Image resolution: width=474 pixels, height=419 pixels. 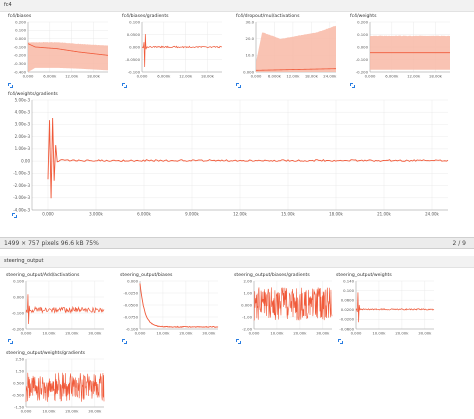 What do you see at coordinates (23, 99) in the screenshot?
I see `y-tick-label: 5.00e-3` at bounding box center [23, 99].